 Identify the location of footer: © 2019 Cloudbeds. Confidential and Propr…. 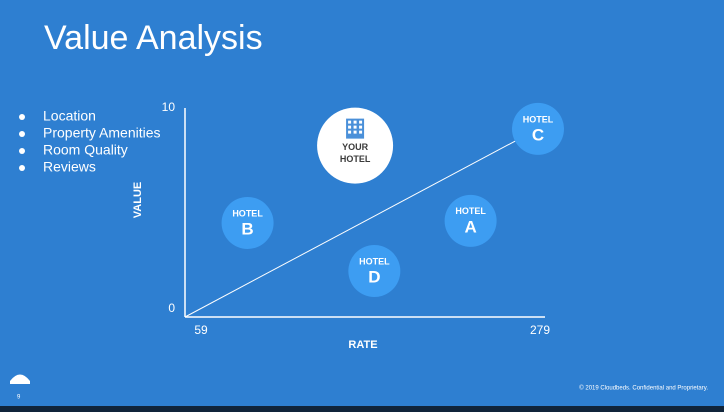
(643, 388).